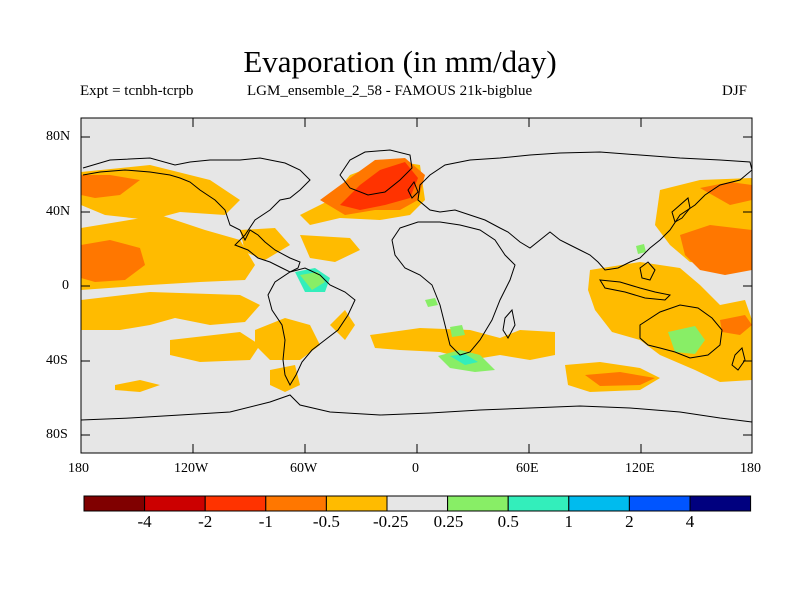  I want to click on colorbar-label: -4, so click(144, 521).